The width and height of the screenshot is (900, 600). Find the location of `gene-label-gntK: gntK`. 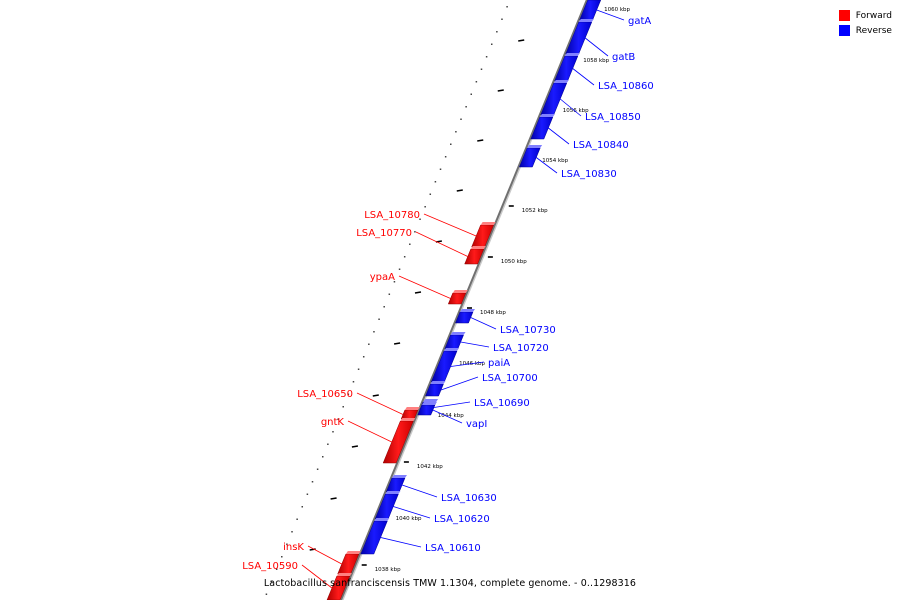

gene-label-gntK: gntK is located at coordinates (333, 422).